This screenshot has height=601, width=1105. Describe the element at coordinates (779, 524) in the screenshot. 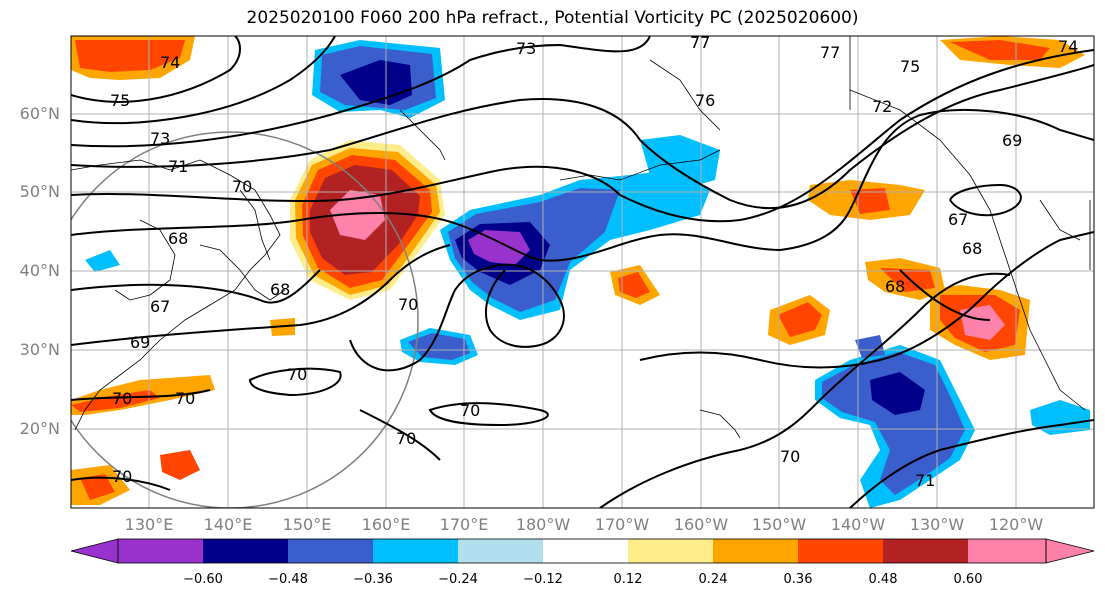

I see `lon-label: 150°W` at that location.